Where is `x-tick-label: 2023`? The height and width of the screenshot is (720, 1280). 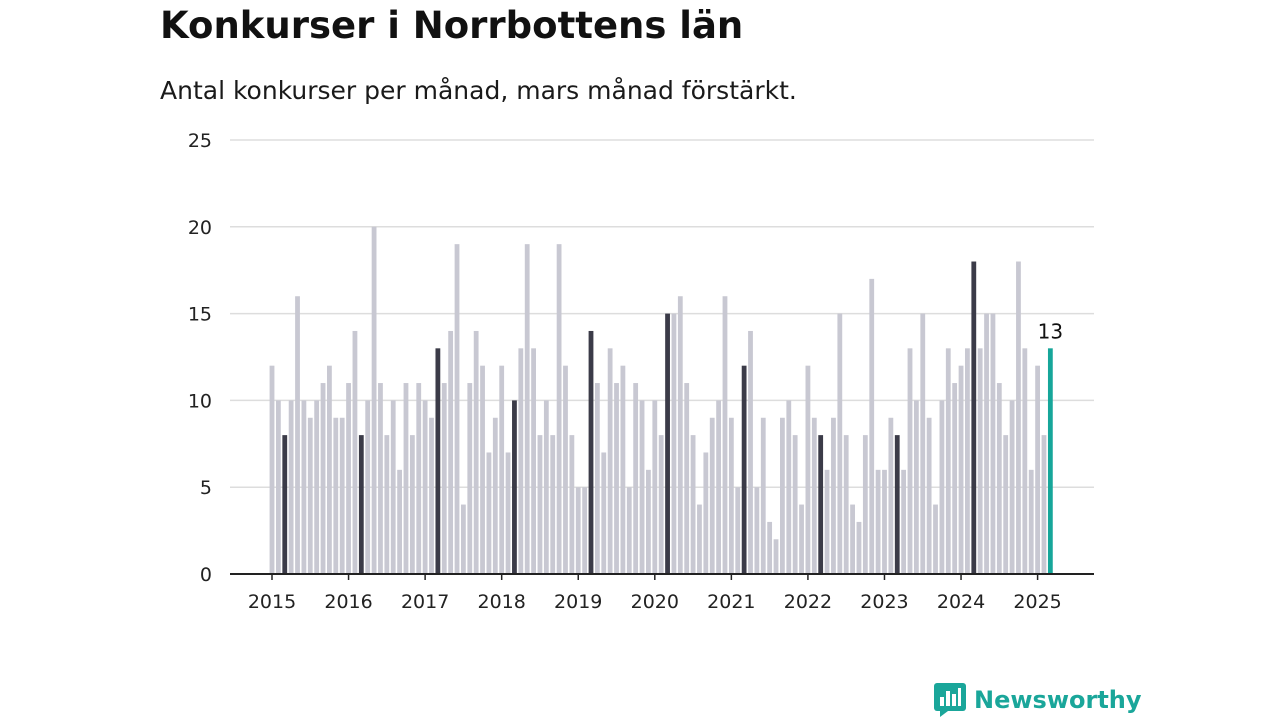 x-tick-label: 2023 is located at coordinates (884, 602).